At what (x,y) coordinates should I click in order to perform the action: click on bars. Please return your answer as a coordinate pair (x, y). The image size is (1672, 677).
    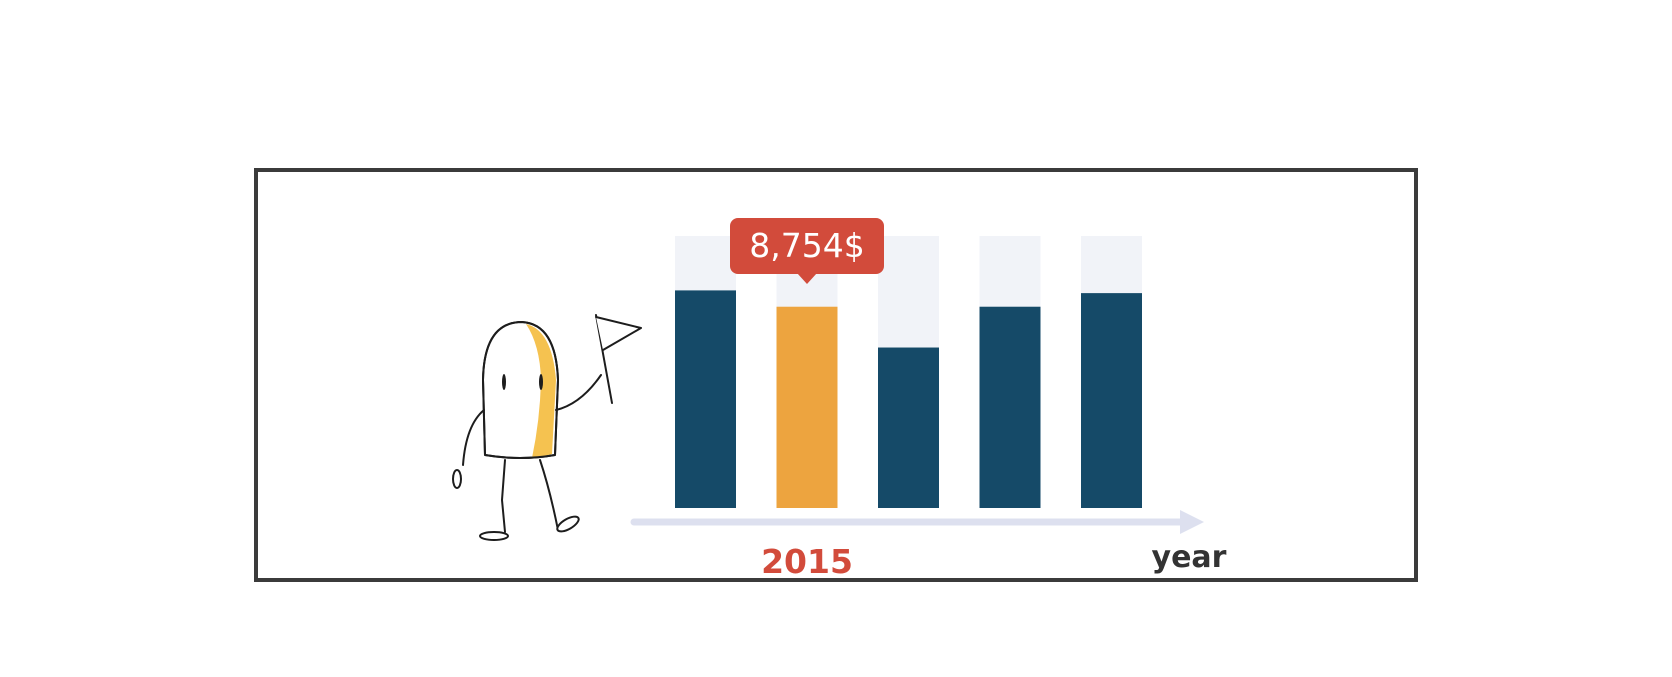
    Looking at the image, I should click on (908, 399).